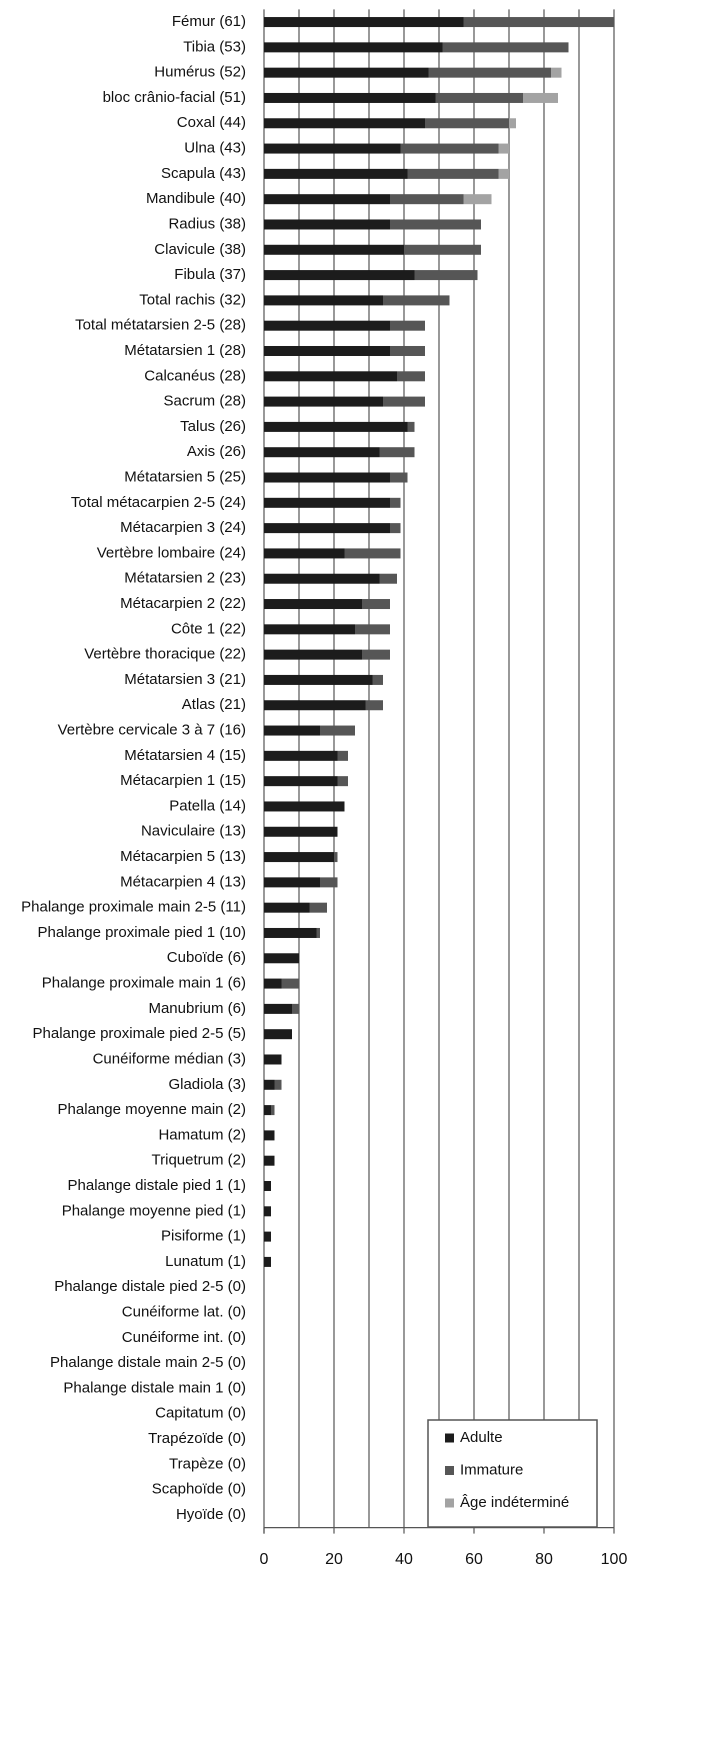  Describe the element at coordinates (185, 679) in the screenshot. I see `y-tick-label: Métatarsien 3 (21)` at that location.